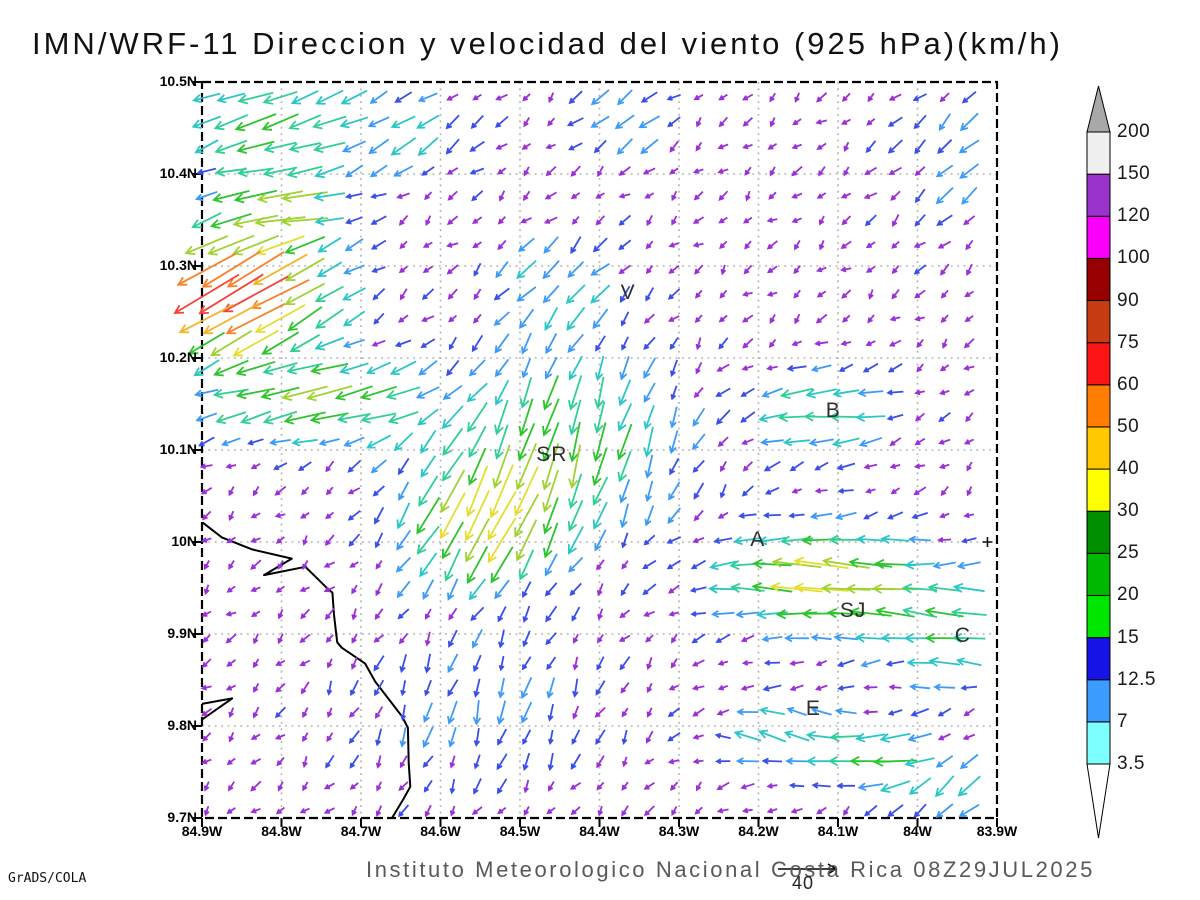  Describe the element at coordinates (182, 725) in the screenshot. I see `y-axis-tick-label: 9.8N` at that location.